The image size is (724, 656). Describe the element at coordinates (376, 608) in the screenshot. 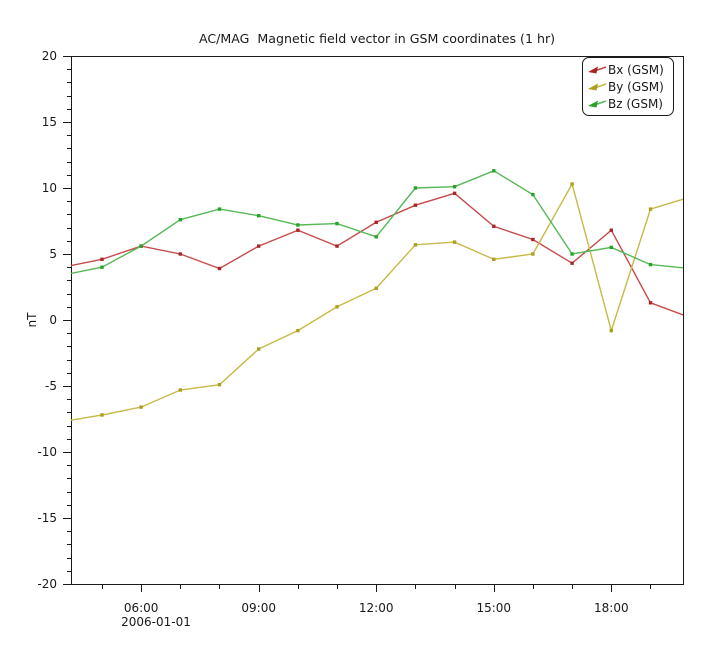

I see `x-tick-label: 12:00` at that location.